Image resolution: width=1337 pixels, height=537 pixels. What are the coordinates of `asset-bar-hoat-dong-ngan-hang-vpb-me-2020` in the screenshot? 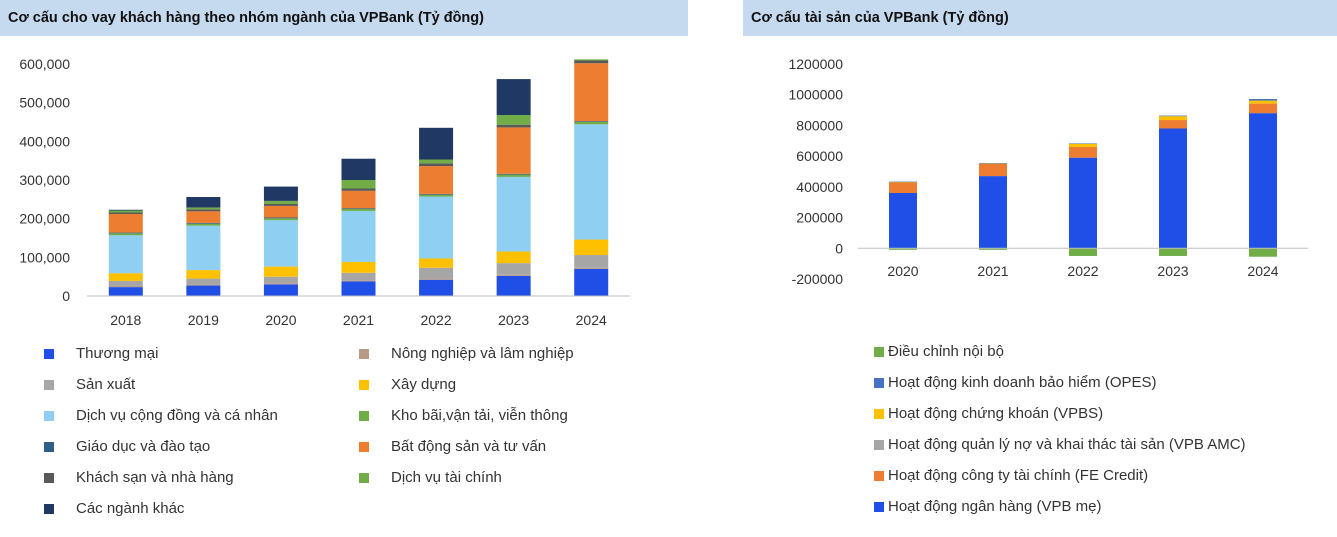 It's located at (903, 221).